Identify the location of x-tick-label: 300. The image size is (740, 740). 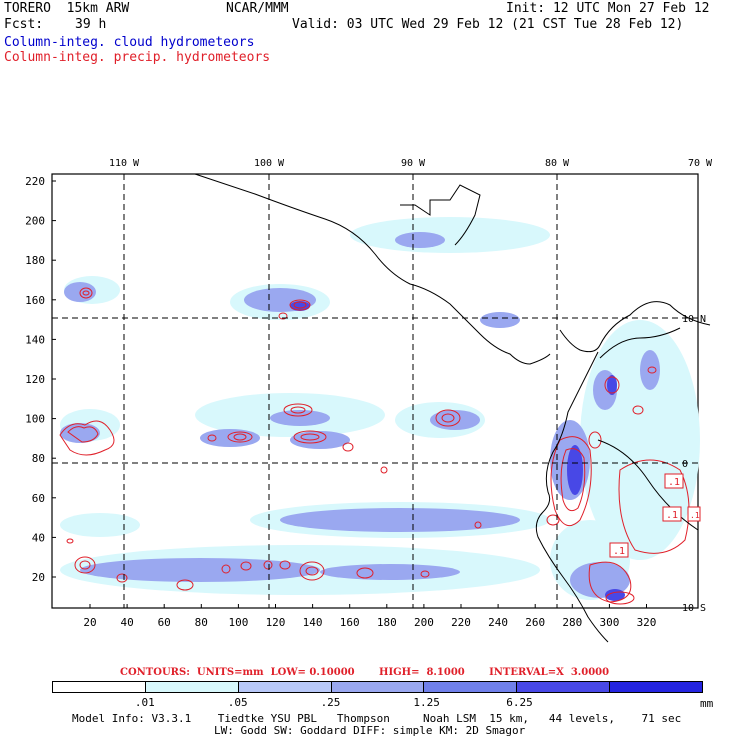
(609, 622).